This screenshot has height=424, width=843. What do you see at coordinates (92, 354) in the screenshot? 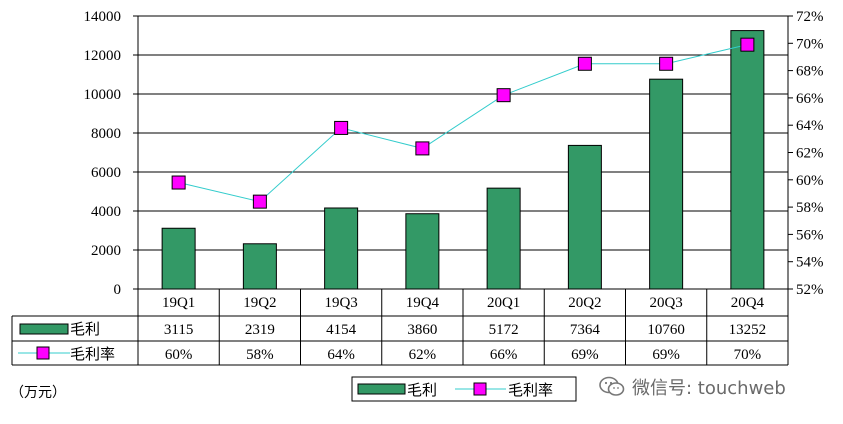
I see `row-label: 毛利率` at bounding box center [92, 354].